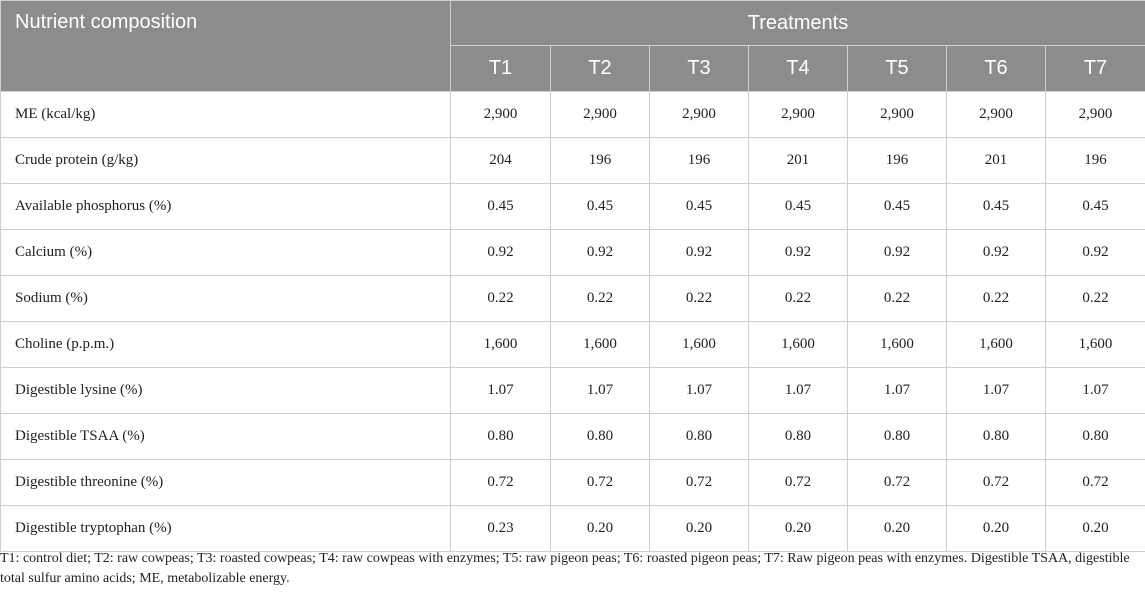  What do you see at coordinates (600, 68) in the screenshot?
I see `treatment-header: T2` at bounding box center [600, 68].